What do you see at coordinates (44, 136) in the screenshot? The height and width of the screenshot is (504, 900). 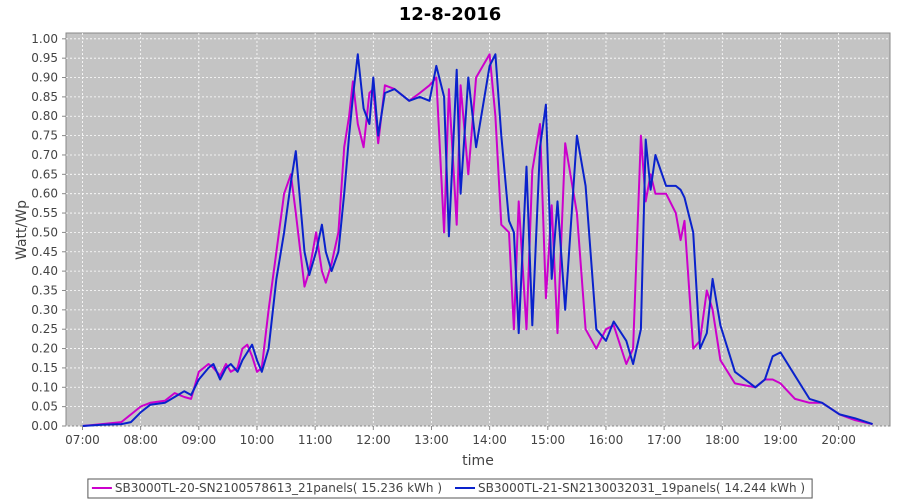 I see `y-tick-label: 0.75` at bounding box center [44, 136].